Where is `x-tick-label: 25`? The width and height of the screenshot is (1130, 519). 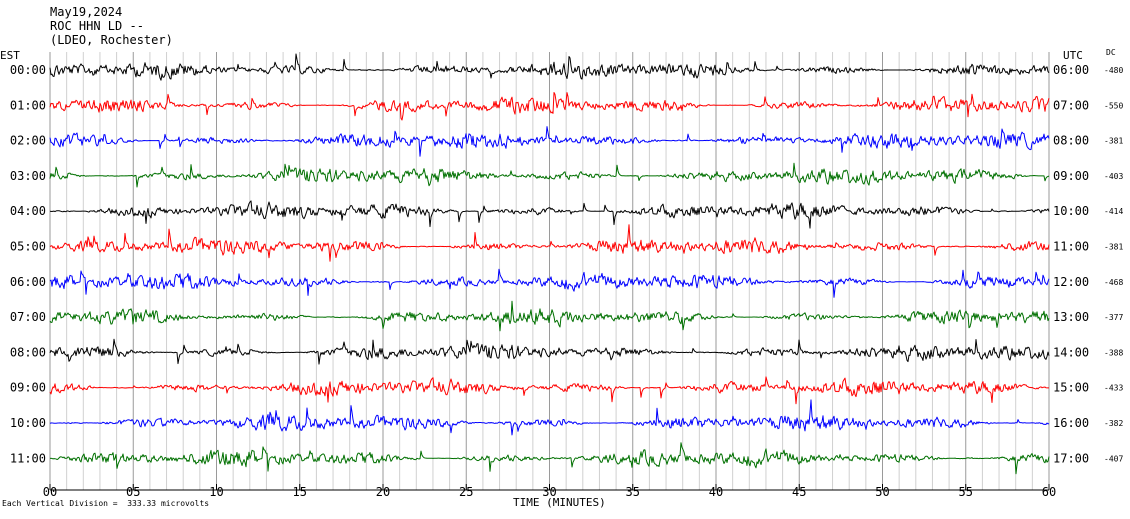
x-tick-label: 25 is located at coordinates (466, 492).